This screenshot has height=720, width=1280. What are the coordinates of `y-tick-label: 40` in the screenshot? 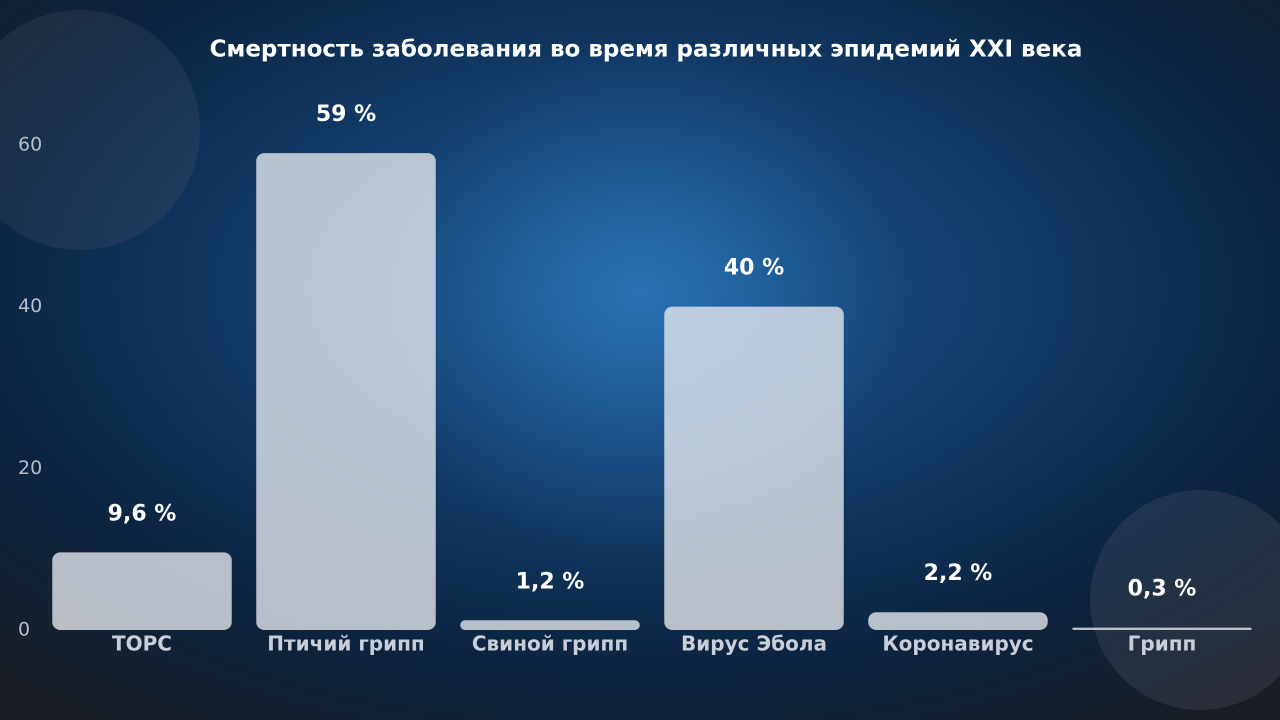 It's located at (30, 306).